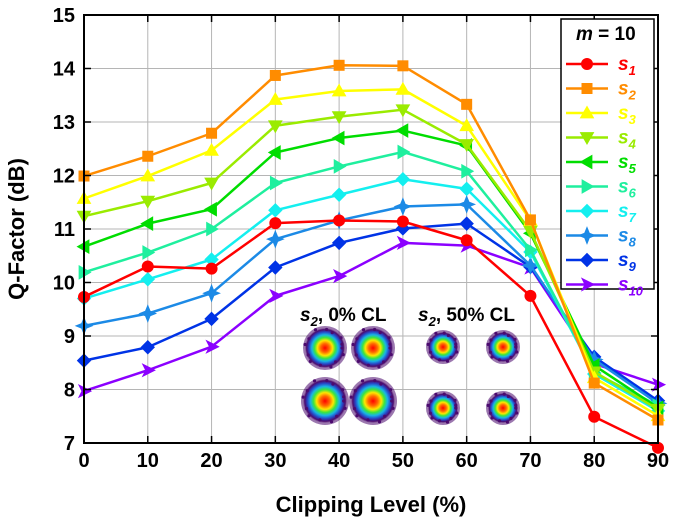  I want to click on y-tick-label: 14, so click(64, 70).